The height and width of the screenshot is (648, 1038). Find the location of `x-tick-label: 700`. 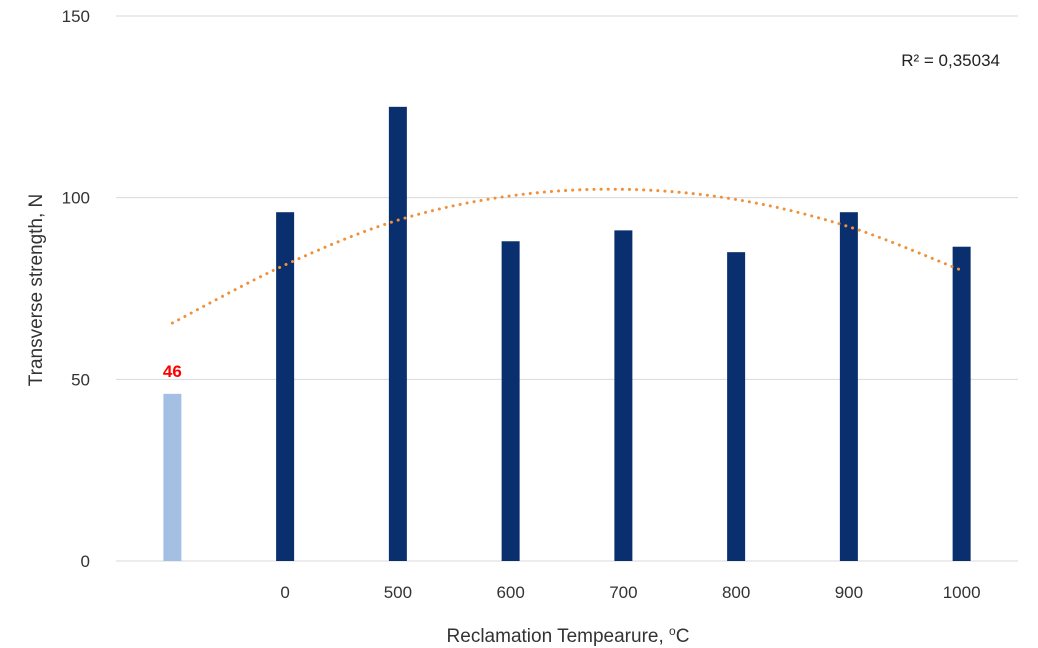

x-tick-label: 700 is located at coordinates (623, 592).